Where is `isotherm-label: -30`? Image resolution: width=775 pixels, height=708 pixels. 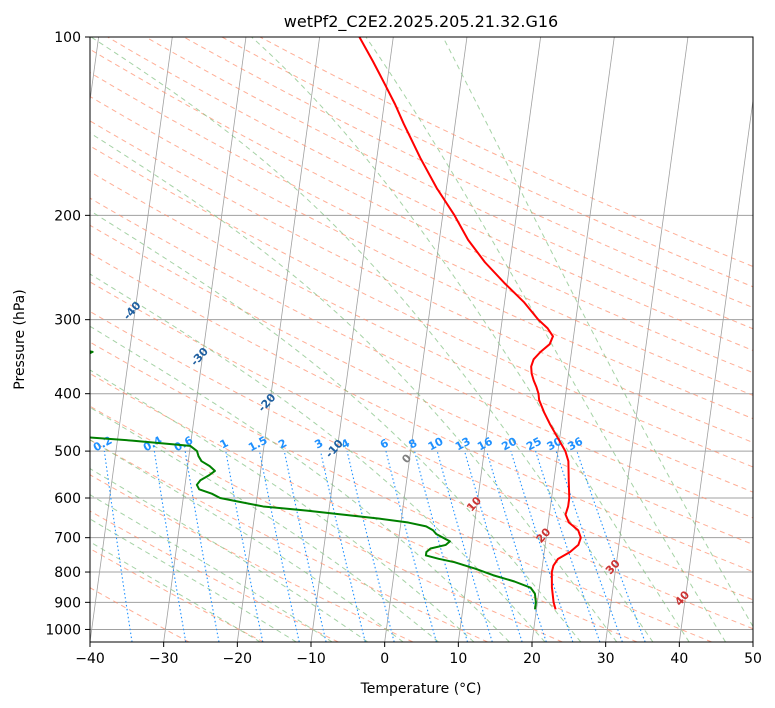
isotherm-label: -30 is located at coordinates (199, 357).